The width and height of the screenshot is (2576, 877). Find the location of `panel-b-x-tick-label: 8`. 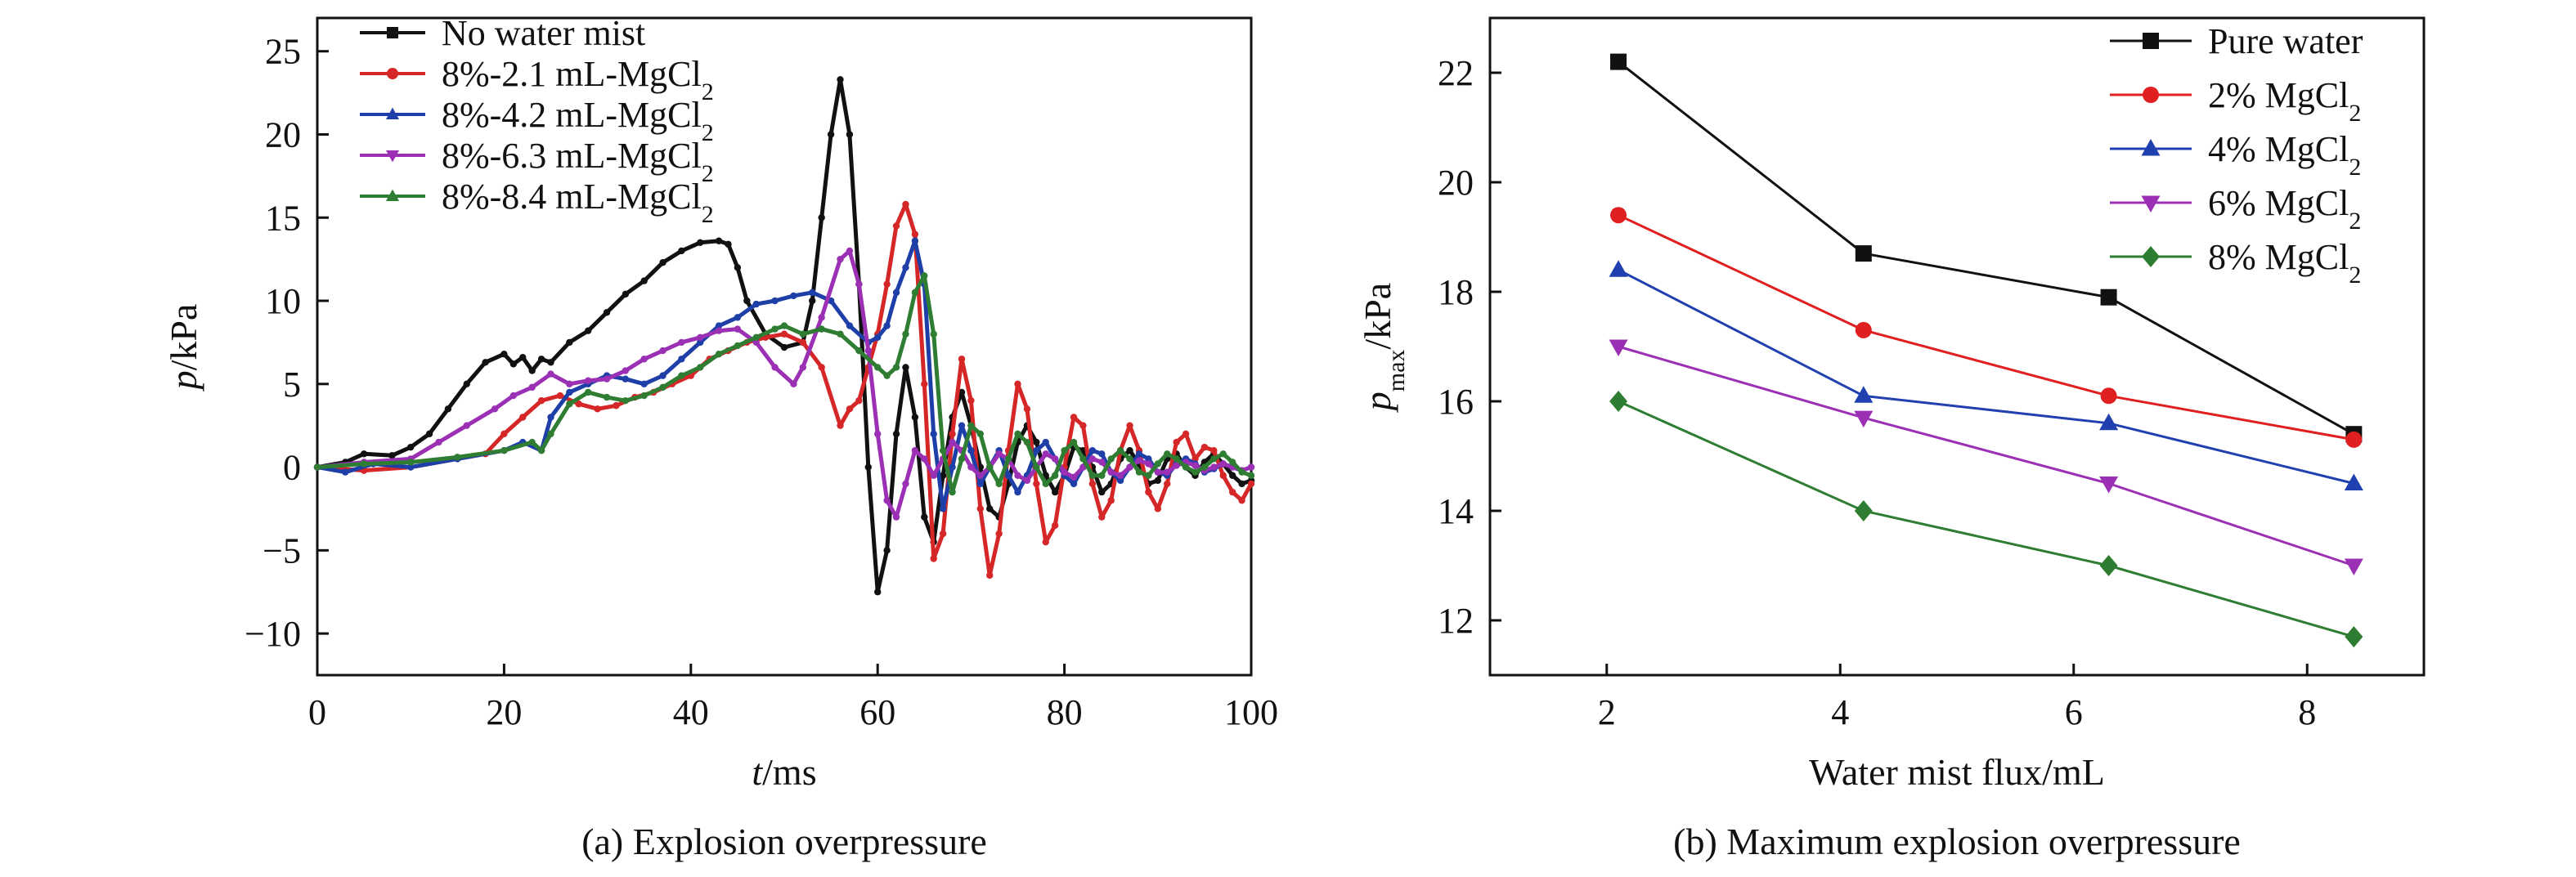

panel-b-x-tick-label: 8 is located at coordinates (2307, 712).